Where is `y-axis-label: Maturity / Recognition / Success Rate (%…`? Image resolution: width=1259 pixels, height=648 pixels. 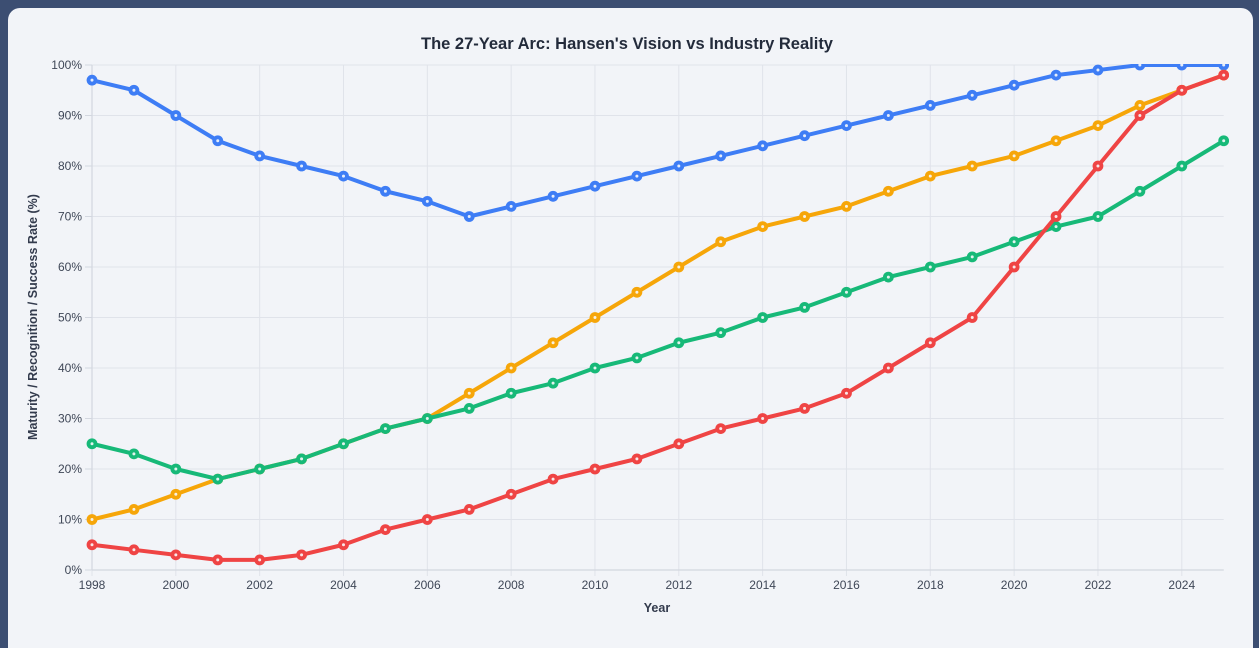
y-axis-label: Maturity / Recognition / Success Rate (%… is located at coordinates (33, 317).